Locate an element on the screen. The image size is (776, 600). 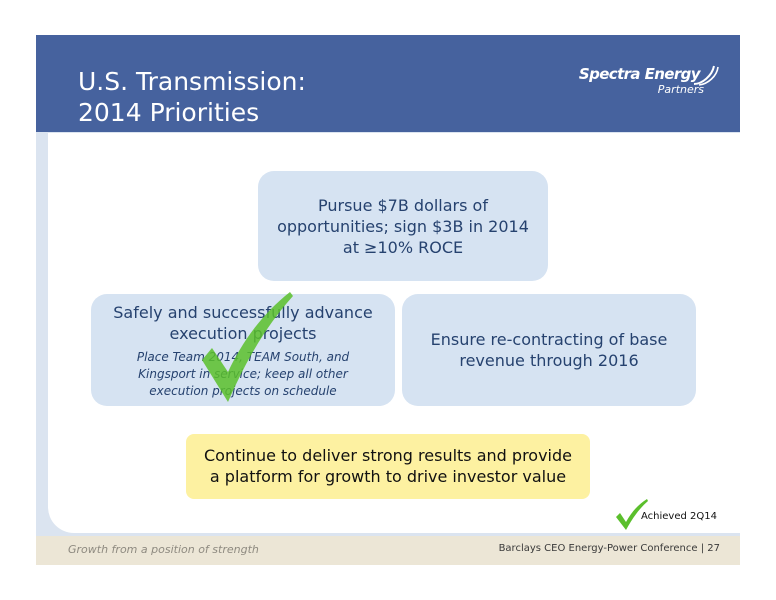
logo-swoosh-icon is located at coordinates (706, 75).